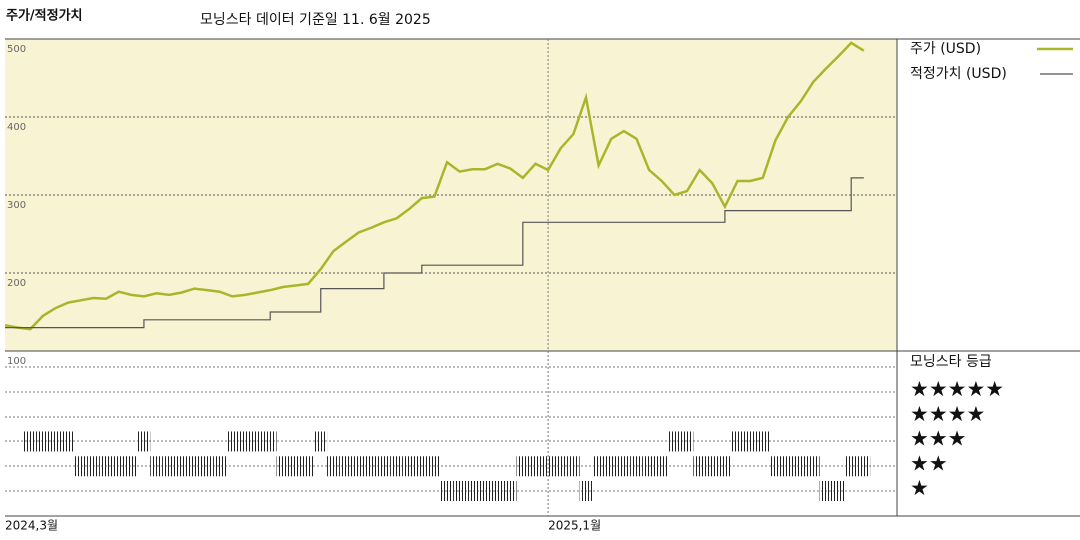 This screenshot has width=1080, height=540. What do you see at coordinates (919, 488) in the screenshot?
I see `rating-level: ★` at bounding box center [919, 488].